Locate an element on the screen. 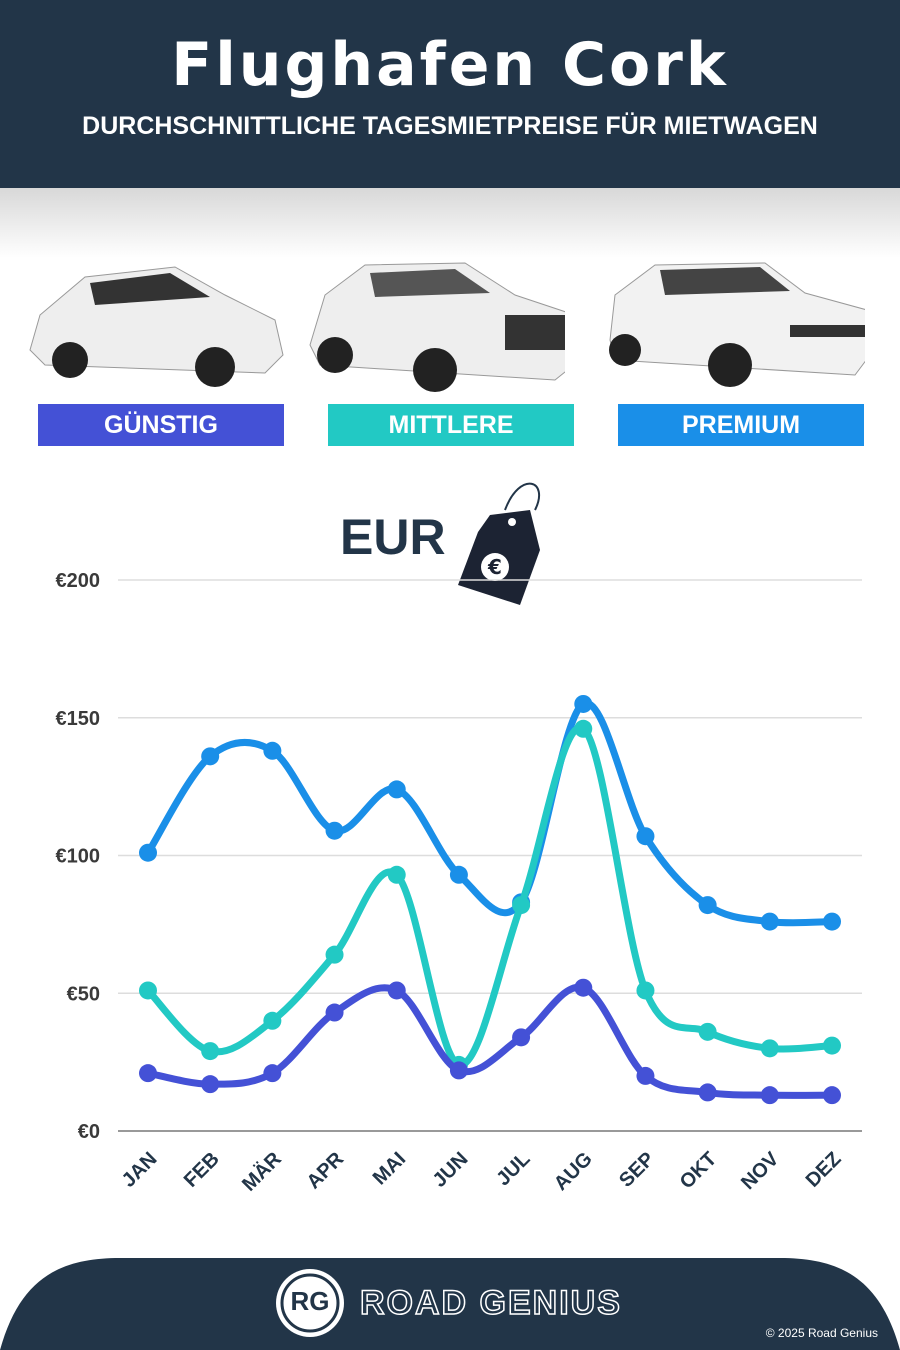  x-tick-label: NOV is located at coordinates (760, 1171).